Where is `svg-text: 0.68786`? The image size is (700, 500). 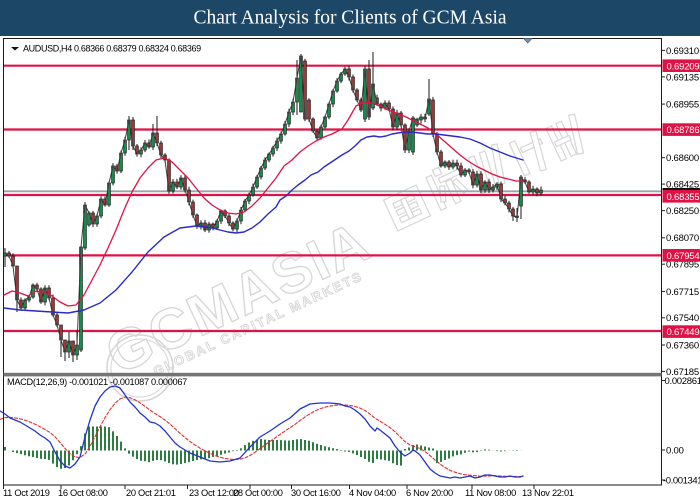 svg-text: 0.68786 is located at coordinates (683, 130).